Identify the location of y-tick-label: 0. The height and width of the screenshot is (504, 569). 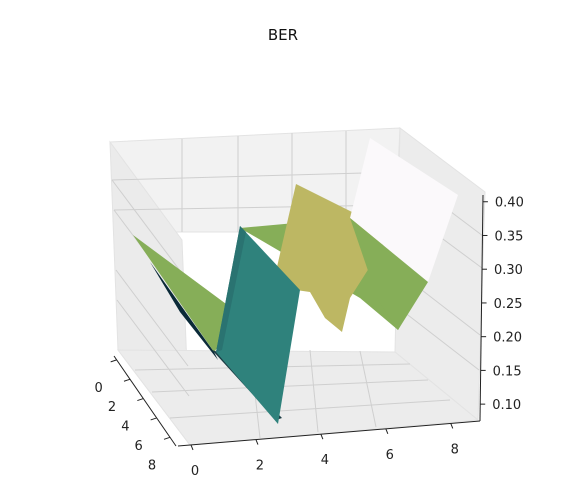
(99, 388).